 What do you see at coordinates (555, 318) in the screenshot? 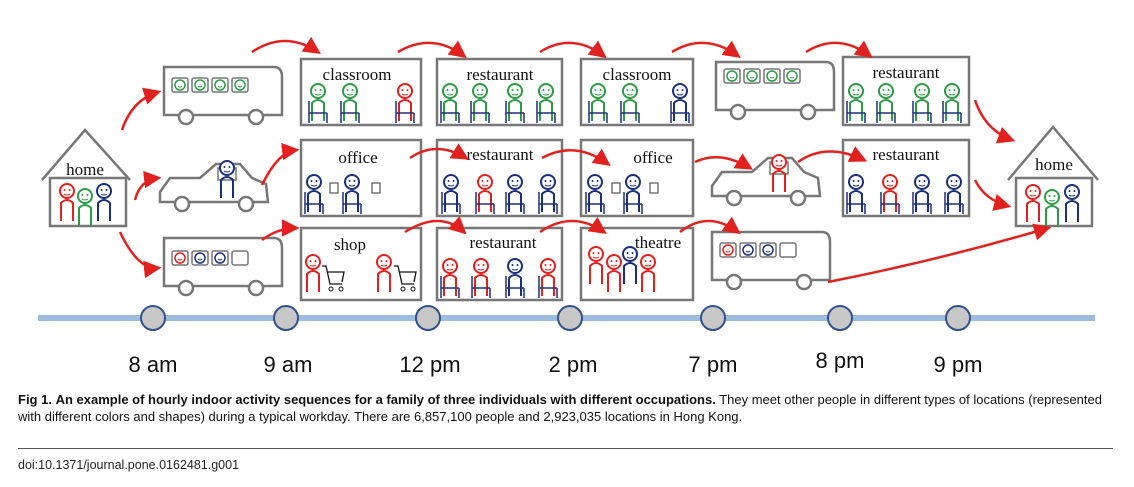
I see `timeline-nodes` at bounding box center [555, 318].